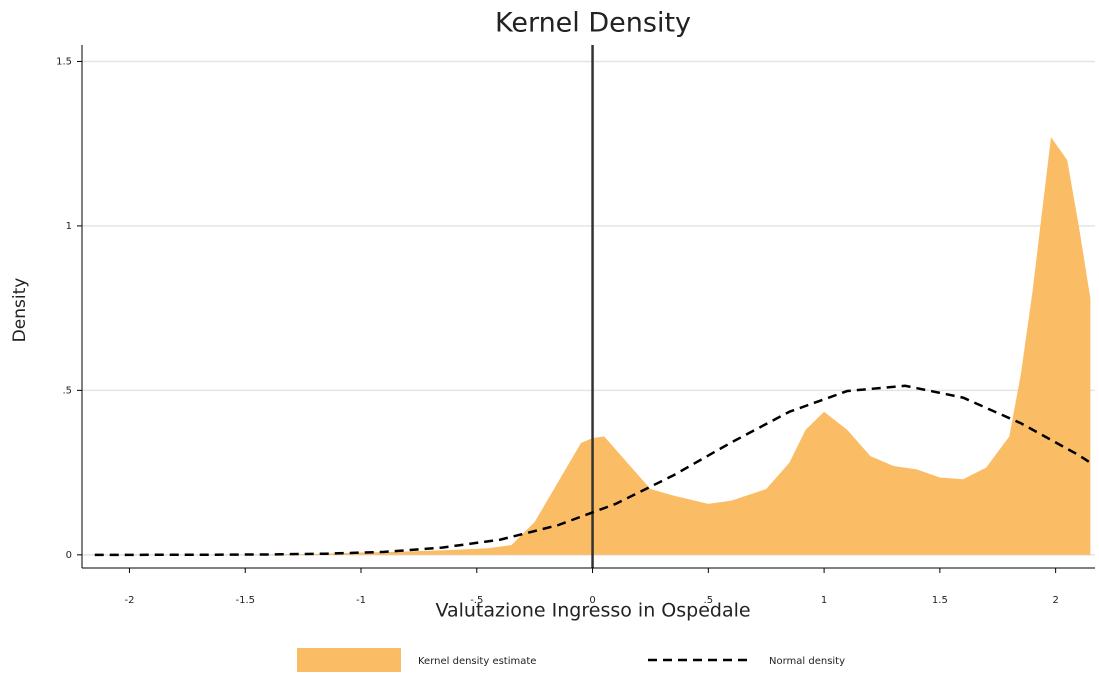 The height and width of the screenshot is (673, 1099). Describe the element at coordinates (67, 390) in the screenshot. I see `y-tick-label: .5` at that location.